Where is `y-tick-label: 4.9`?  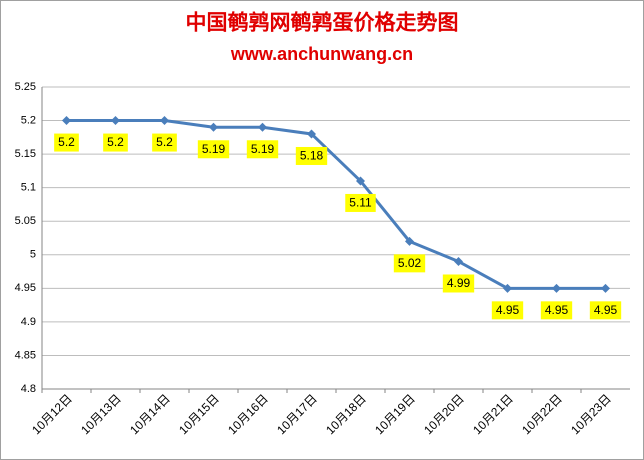
y-tick-label: 4.9 is located at coordinates (28, 322).